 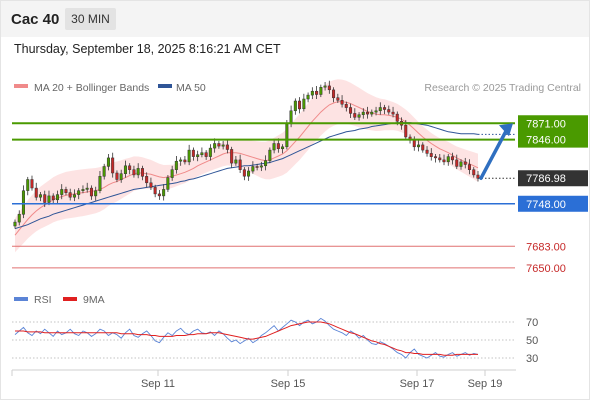 What do you see at coordinates (21, 86) in the screenshot?
I see `ma20-legend-swatch` at bounding box center [21, 86].